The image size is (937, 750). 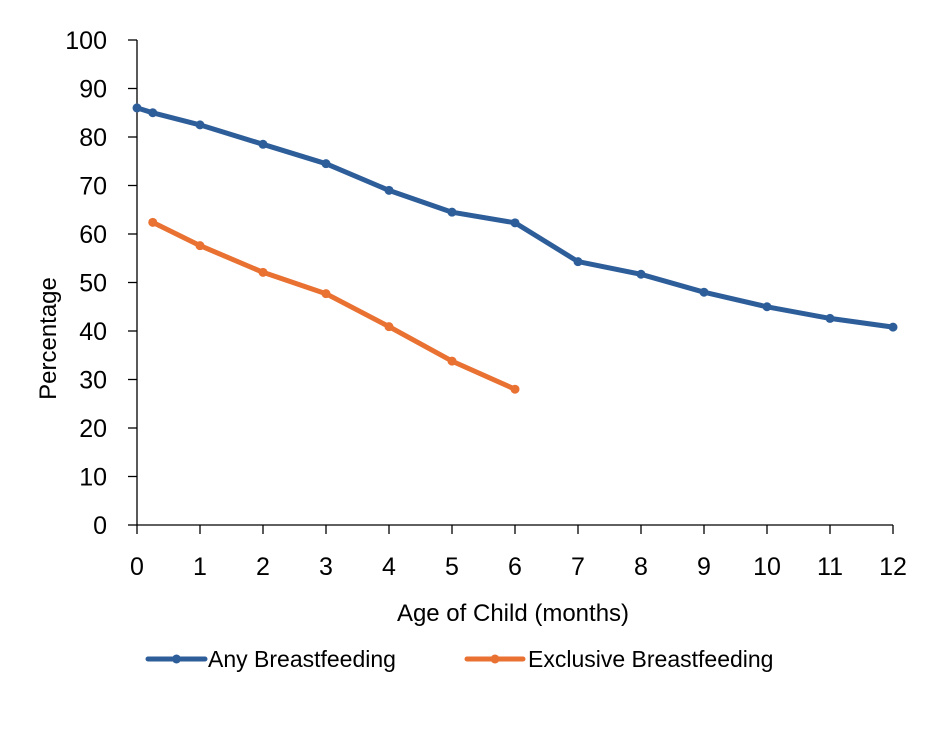 What do you see at coordinates (893, 567) in the screenshot?
I see `x-tick-label: 12` at bounding box center [893, 567].